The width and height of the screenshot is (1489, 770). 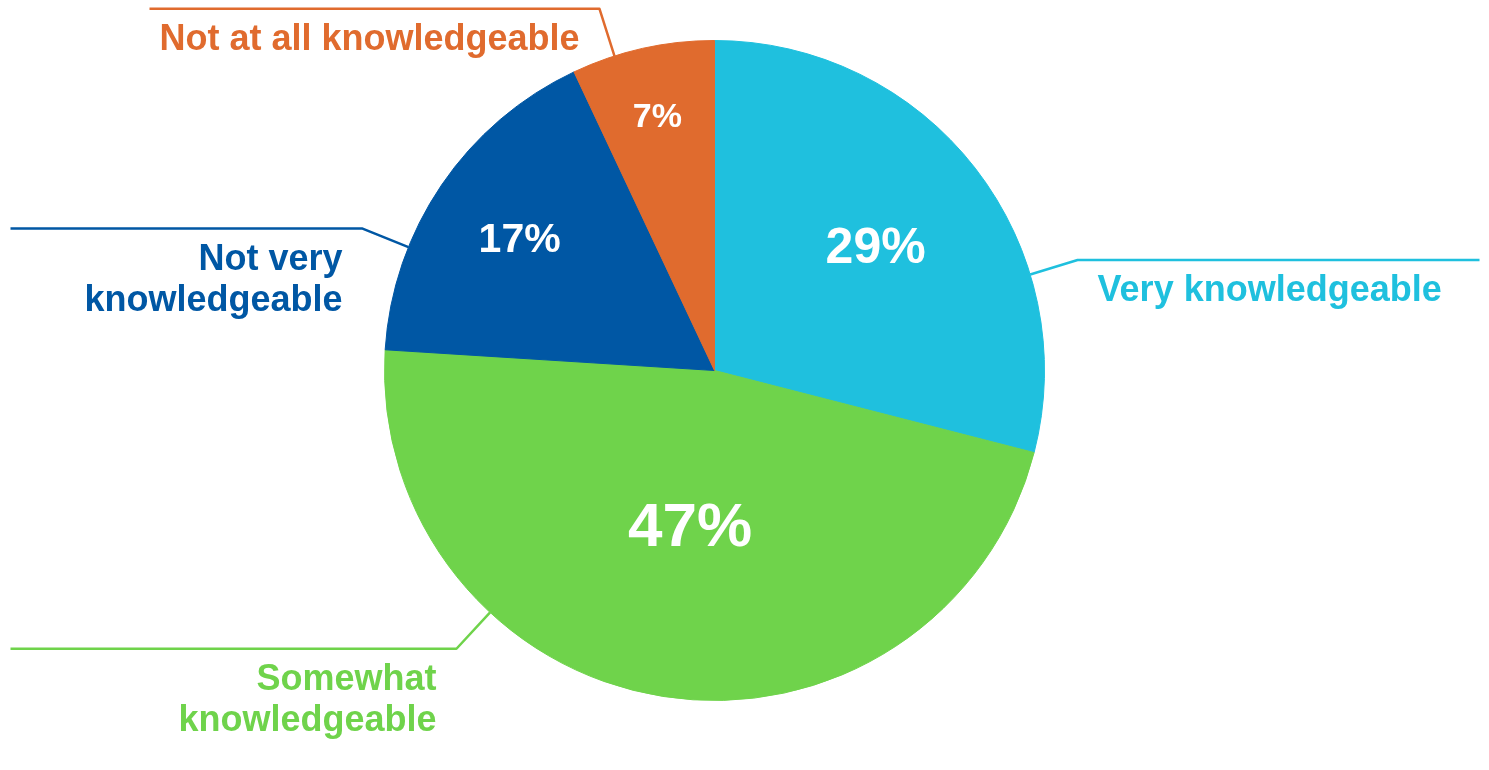 I want to click on data-label: 7%, so click(x=657, y=114).